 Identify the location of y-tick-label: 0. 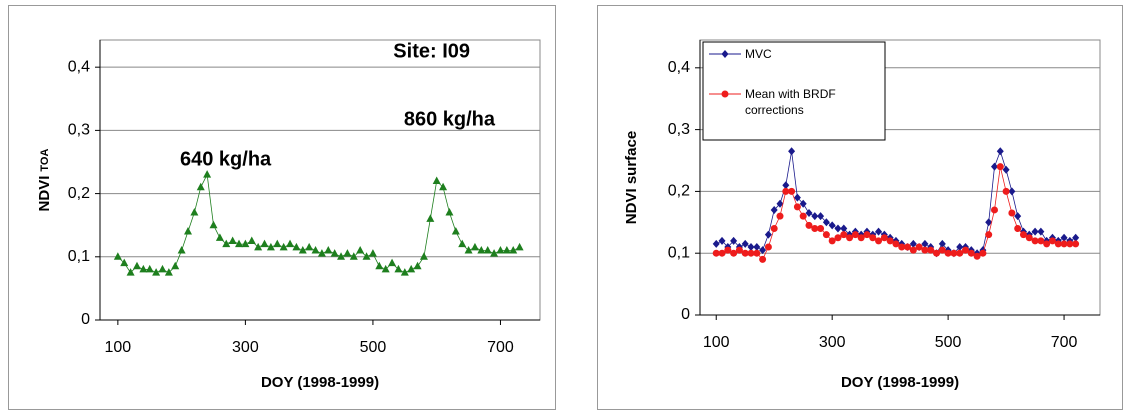
(685, 314).